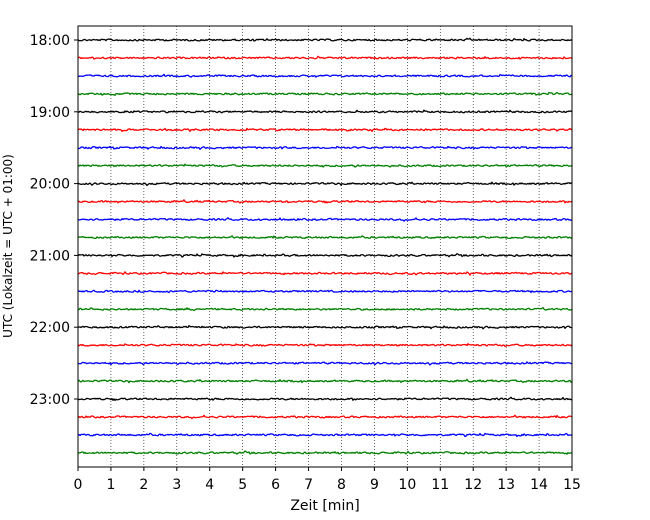  Describe the element at coordinates (327, 480) in the screenshot. I see `x-axis: 0 1 2 3 4 5 6 7 8 9 10 11 12 13 14 15` at that location.